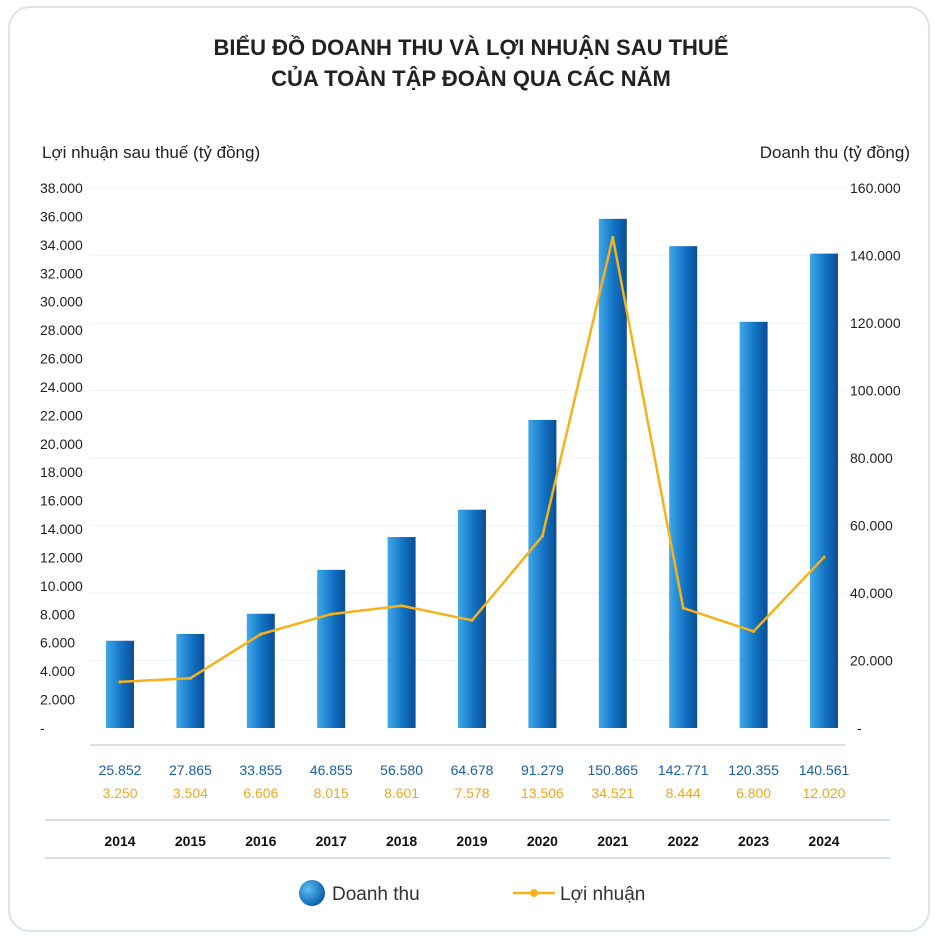  What do you see at coordinates (683, 841) in the screenshot?
I see `year-label: 2022` at bounding box center [683, 841].